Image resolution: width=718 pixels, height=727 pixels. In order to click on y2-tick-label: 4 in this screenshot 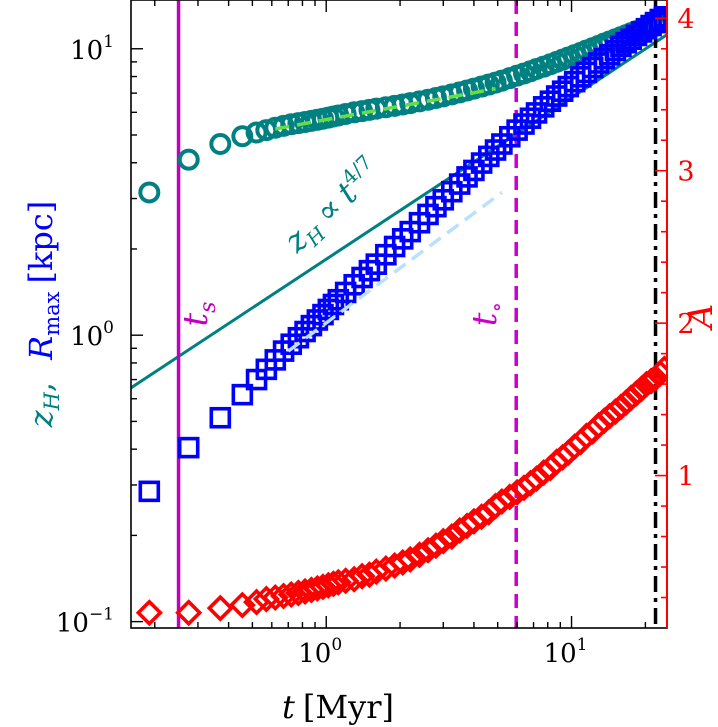, I will do `click(685, 19)`.